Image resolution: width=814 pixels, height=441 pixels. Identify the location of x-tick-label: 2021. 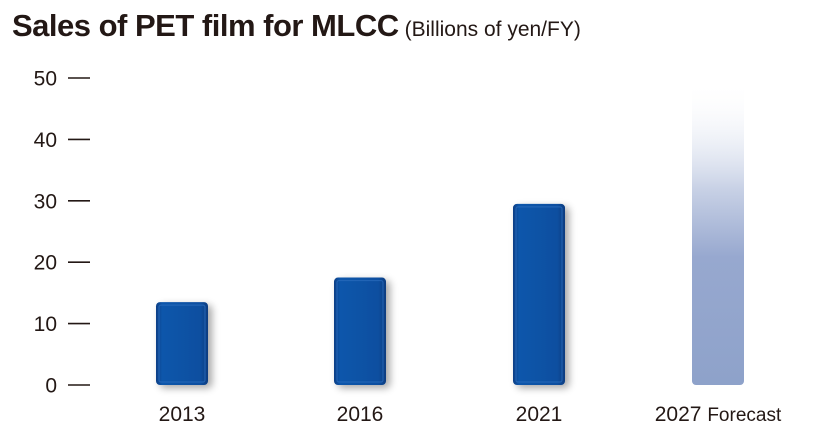
(539, 414).